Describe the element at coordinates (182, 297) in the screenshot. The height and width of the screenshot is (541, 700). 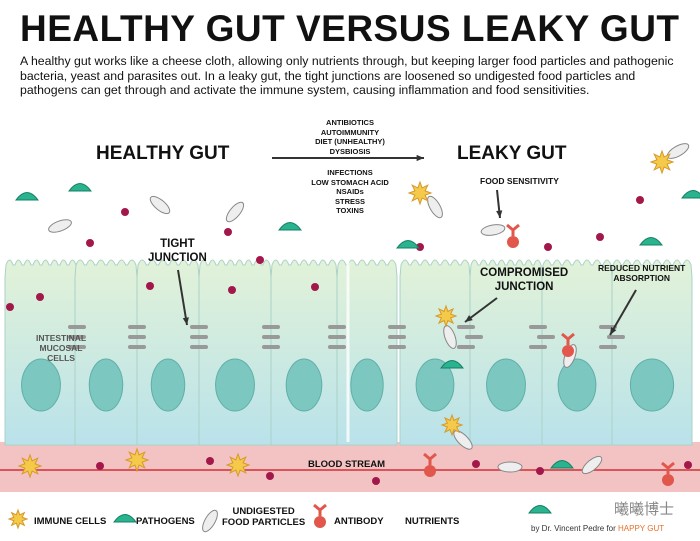
I see `tight-junction-arrow` at that location.